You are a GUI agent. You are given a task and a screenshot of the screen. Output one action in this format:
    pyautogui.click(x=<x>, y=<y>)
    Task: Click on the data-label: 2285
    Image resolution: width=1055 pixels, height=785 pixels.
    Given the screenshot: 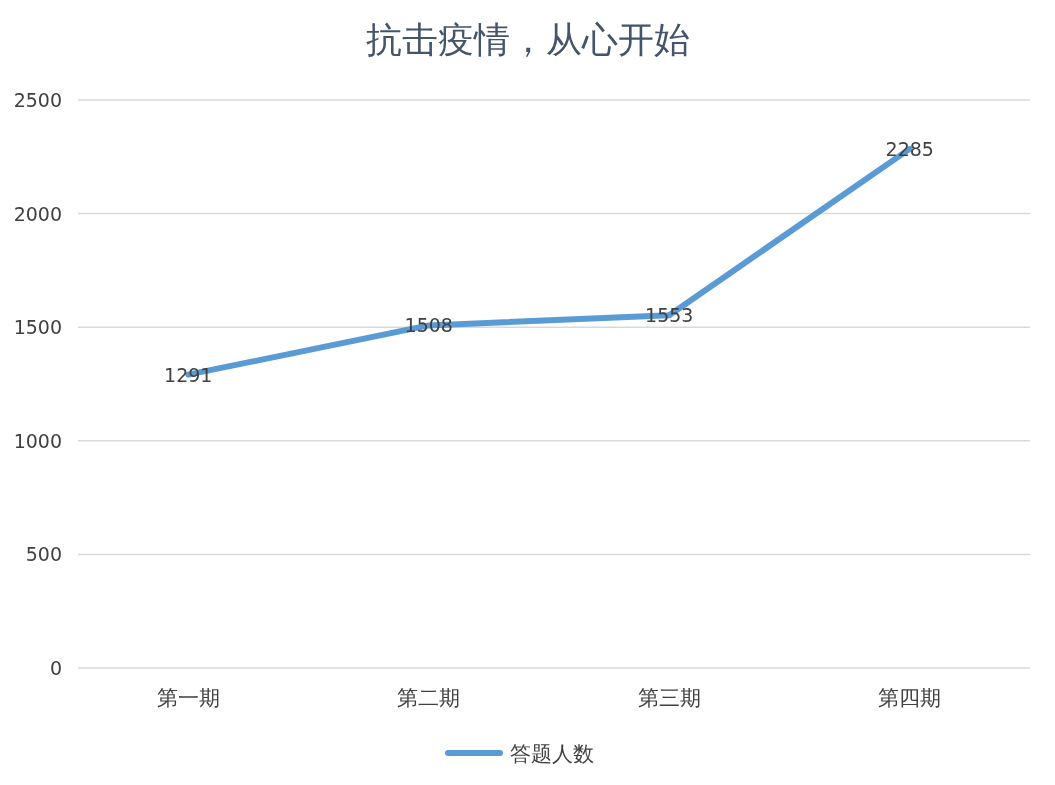 What is the action you would take?
    pyautogui.click(x=909, y=148)
    